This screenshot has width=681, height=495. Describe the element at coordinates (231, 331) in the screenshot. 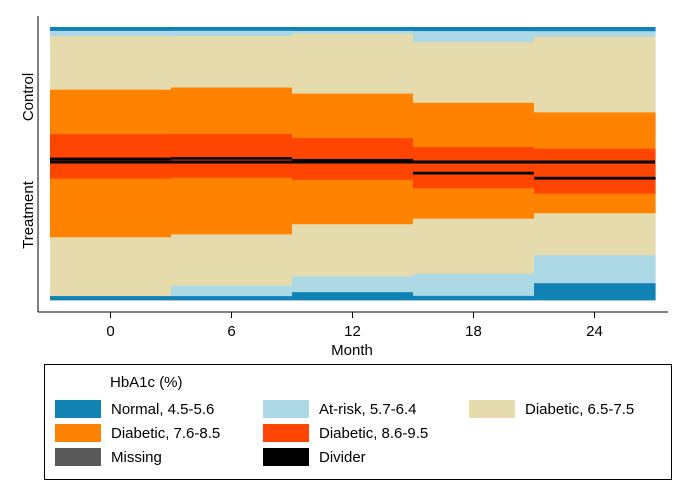

I see `x-tick-label-6: 6` at that location.